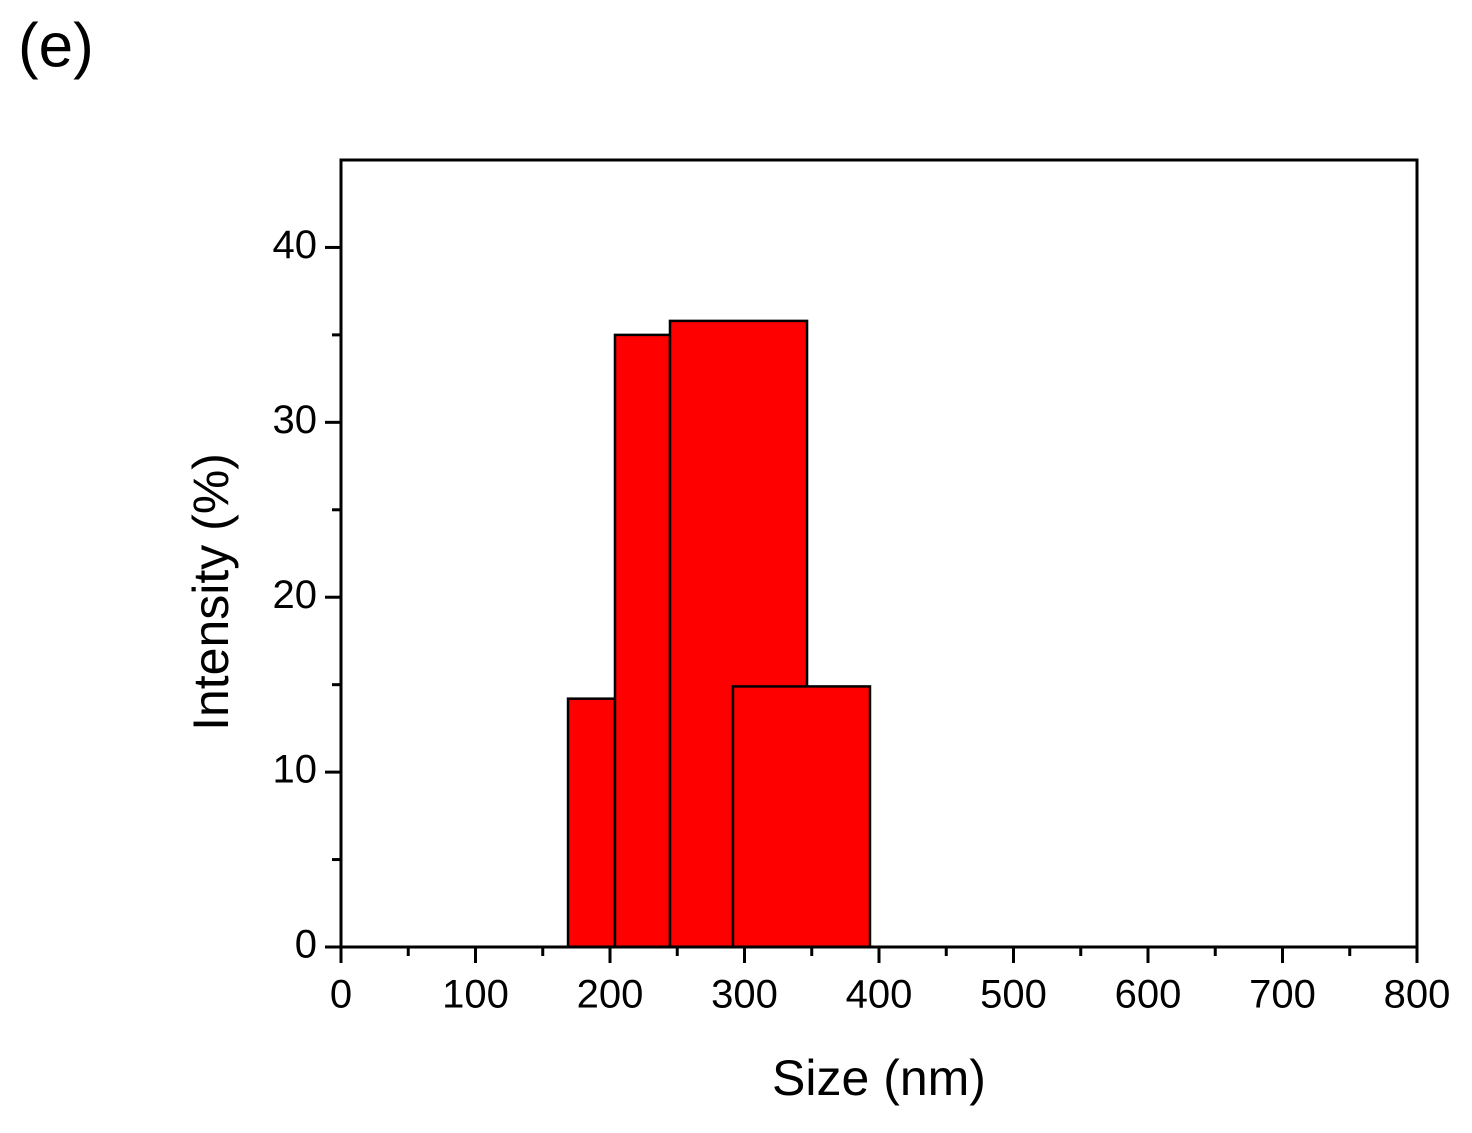  I want to click on y-tick-label: 40, so click(295, 245).